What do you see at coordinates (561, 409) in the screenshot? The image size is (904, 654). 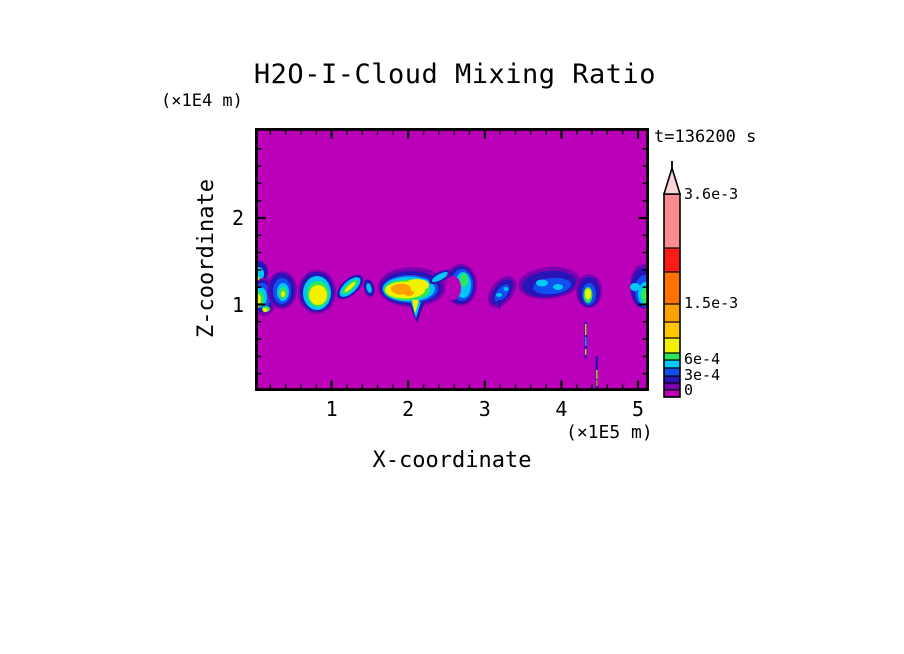 I see `x-tick-label: 4` at bounding box center [561, 409].